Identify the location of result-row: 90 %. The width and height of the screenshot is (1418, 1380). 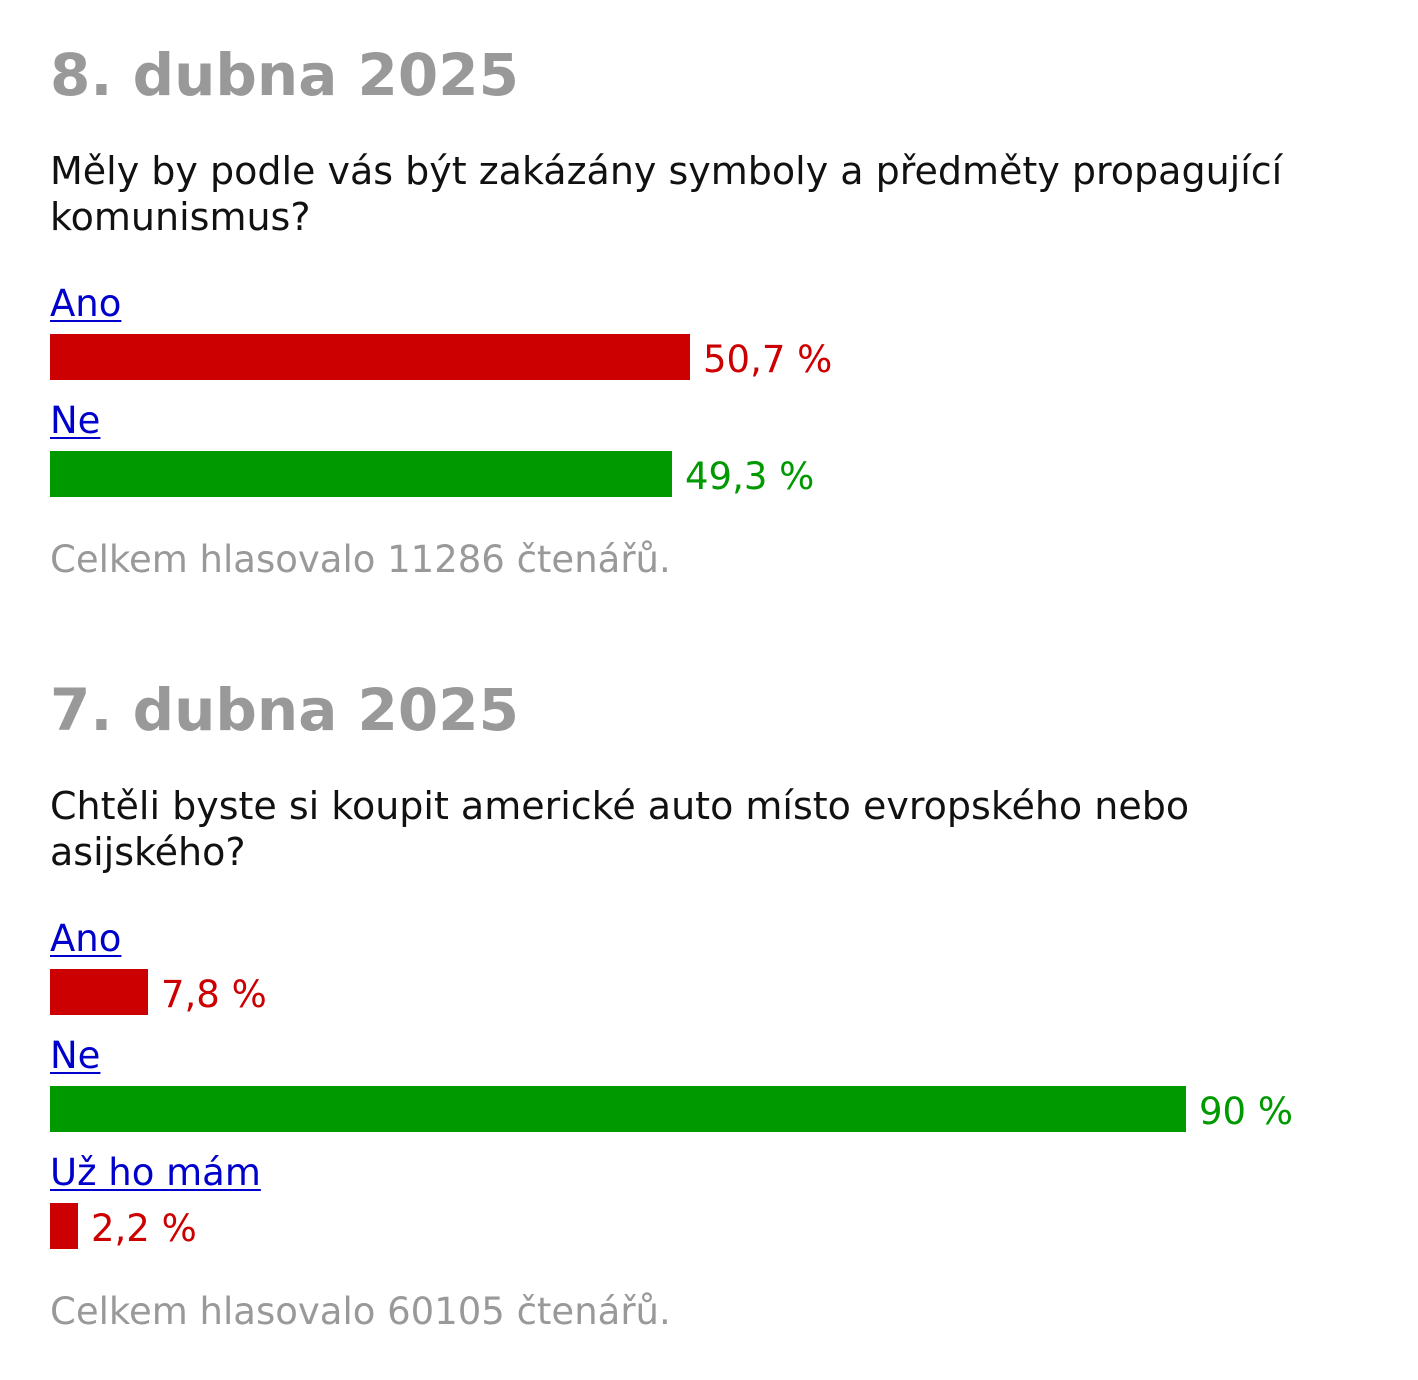
(710, 1109).